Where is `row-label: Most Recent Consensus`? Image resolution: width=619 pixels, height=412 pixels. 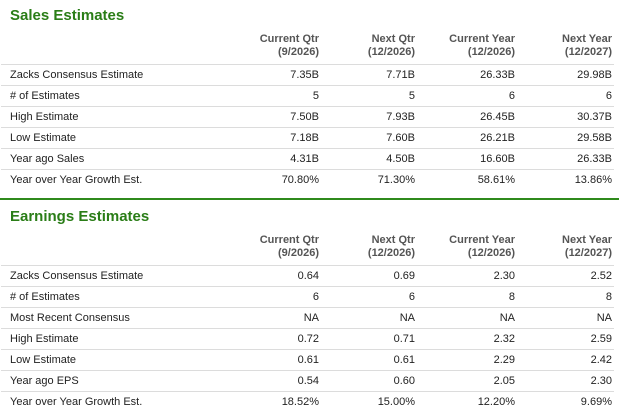
row-label: Most Recent Consensus is located at coordinates (117, 318).